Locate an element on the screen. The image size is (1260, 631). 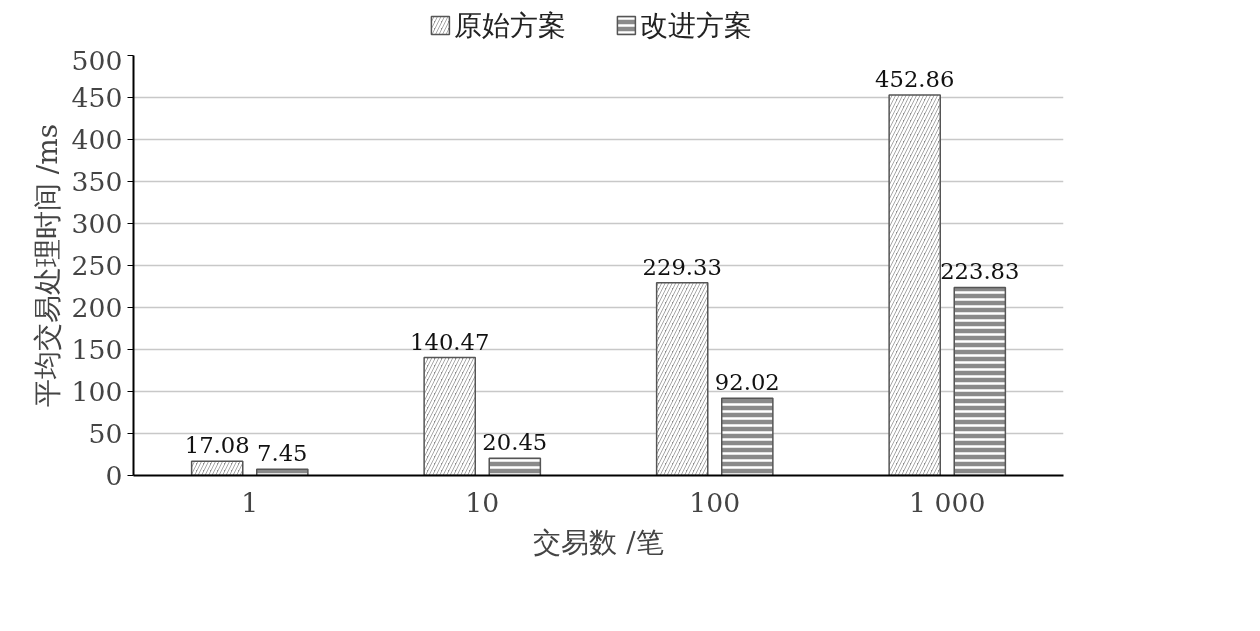
y-tick-label: 450 is located at coordinates (97, 97).